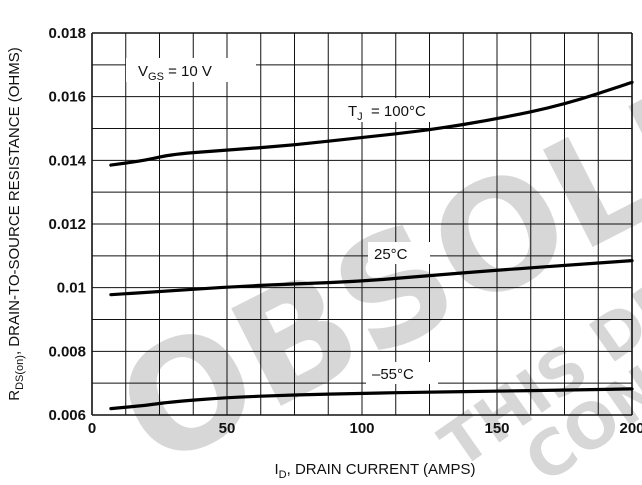 This screenshot has width=642, height=485. What do you see at coordinates (188, 71) in the screenshot?
I see `vgs-rest: = 10 V` at bounding box center [188, 71].